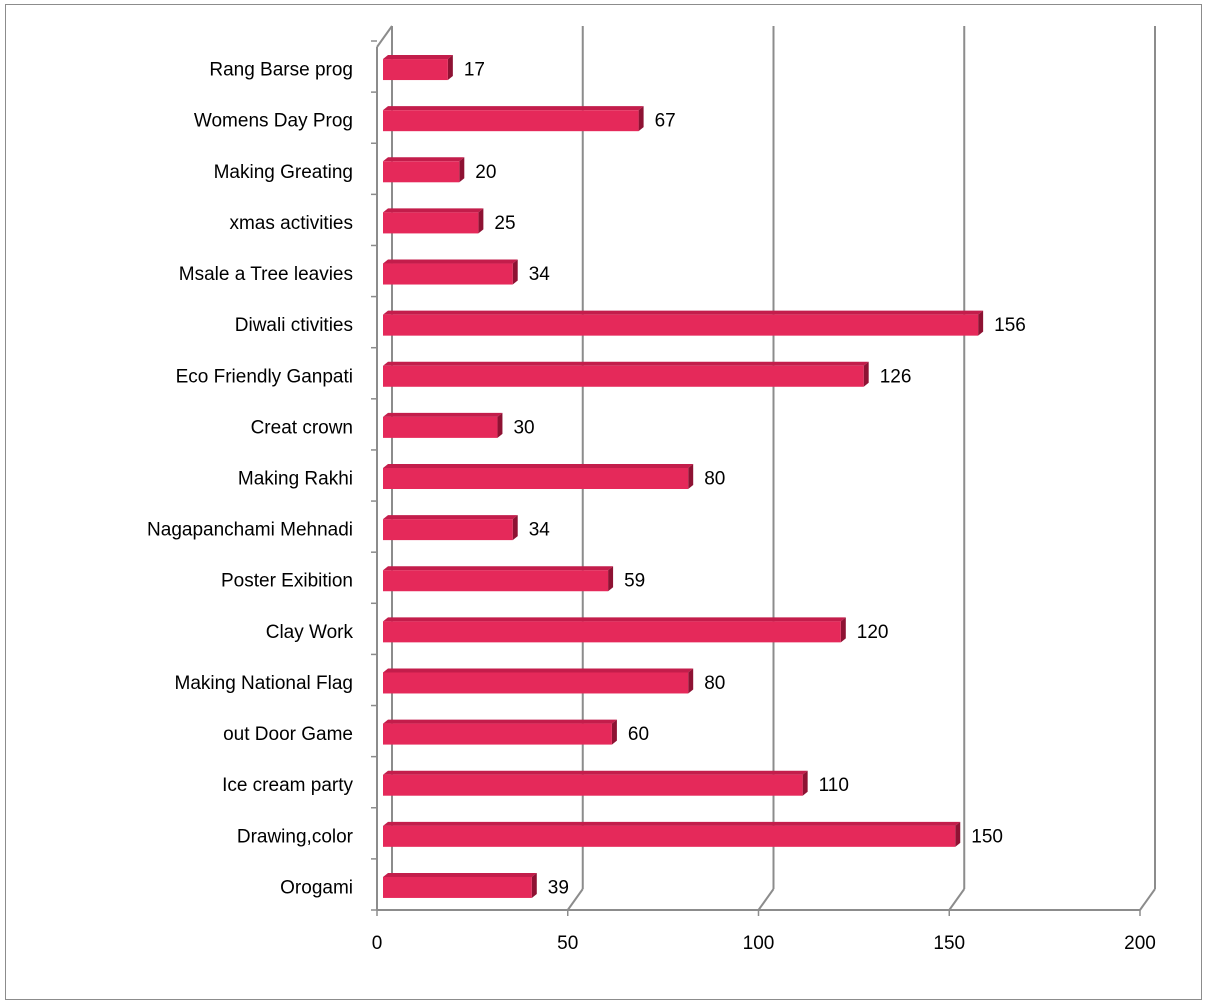 This screenshot has height=1005, width=1206. I want to click on x-tick-label: 200, so click(1140, 943).